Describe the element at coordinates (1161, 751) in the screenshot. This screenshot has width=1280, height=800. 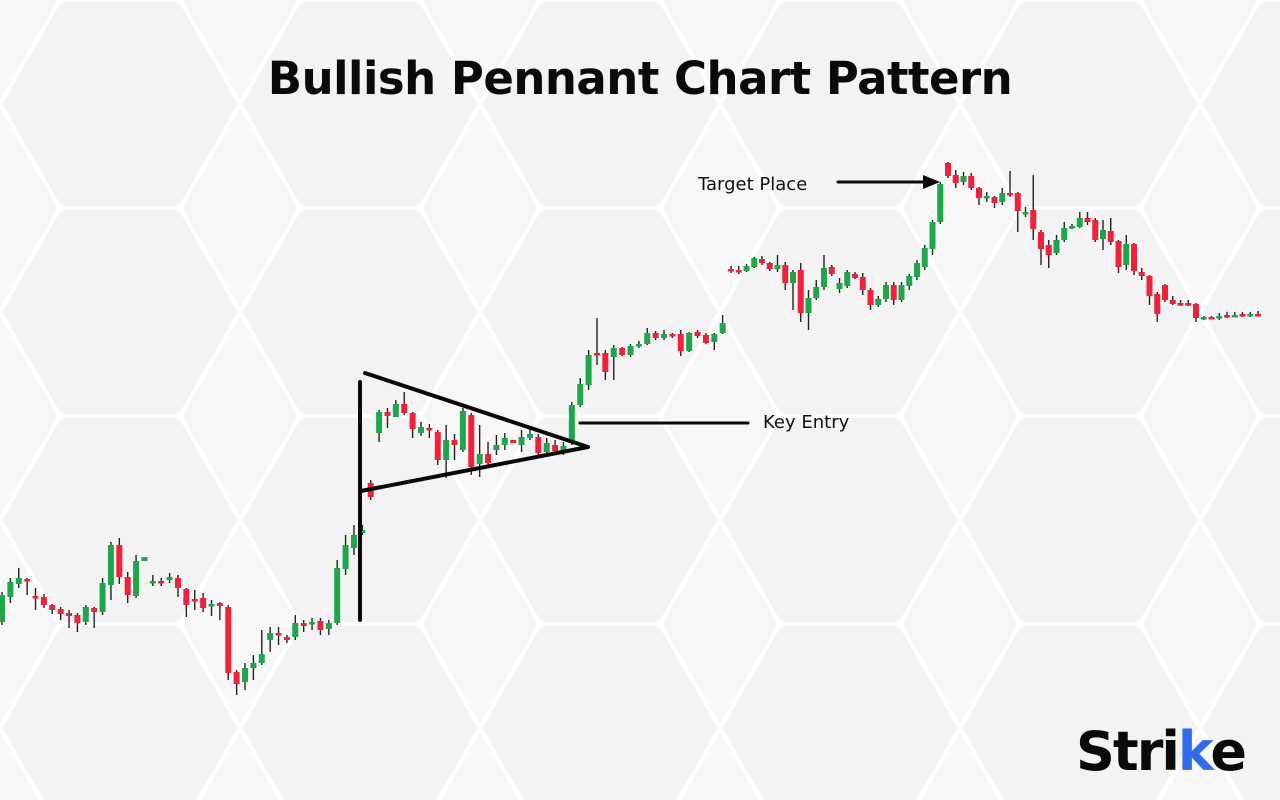
I see `strike-logo: Strike` at that location.